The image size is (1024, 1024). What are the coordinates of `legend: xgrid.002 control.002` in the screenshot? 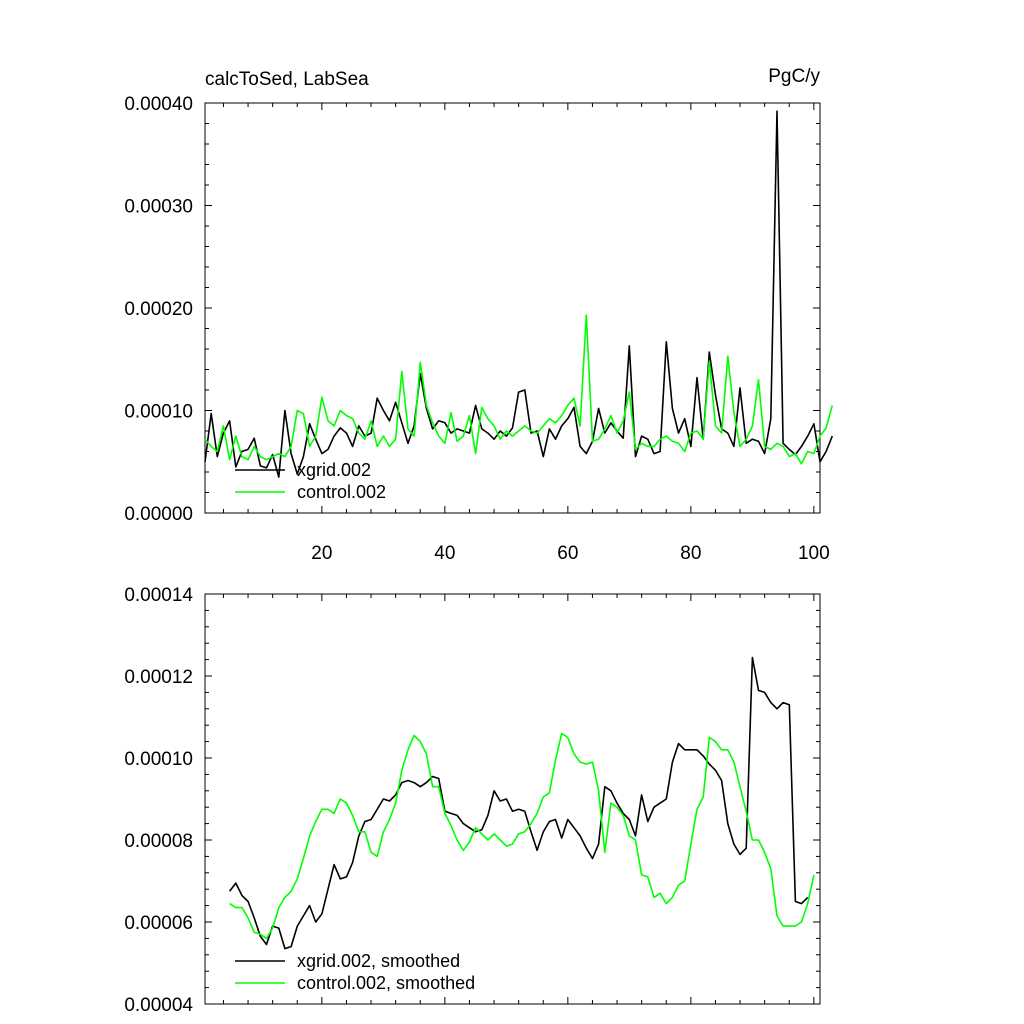 It's located at (310, 481).